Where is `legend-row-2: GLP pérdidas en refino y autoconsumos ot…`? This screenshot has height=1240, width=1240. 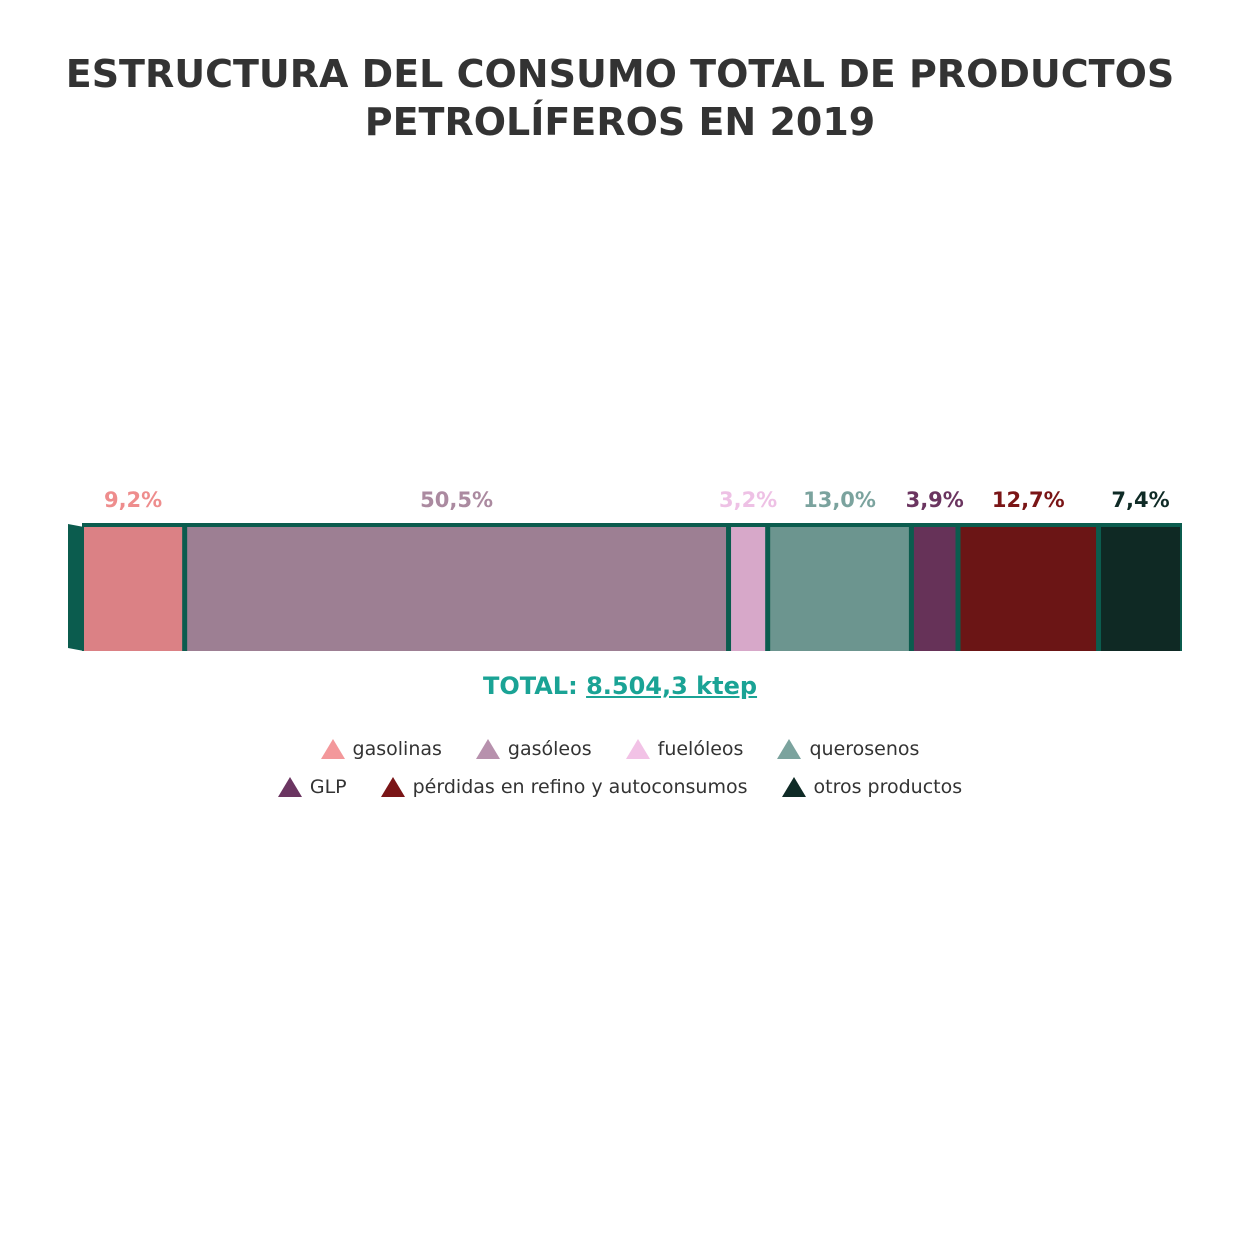 legend-row-2: GLP pérdidas en refino y autoconsumos ot… is located at coordinates (620, 787).